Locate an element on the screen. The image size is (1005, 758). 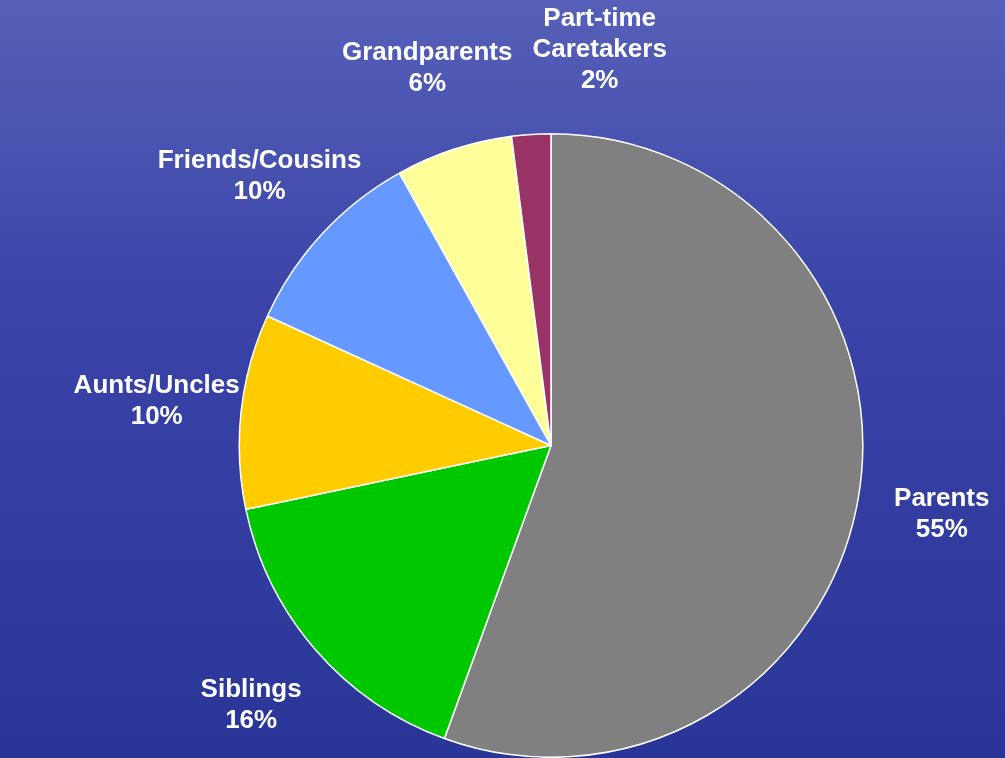
slice-label: Grandparents is located at coordinates (427, 51).